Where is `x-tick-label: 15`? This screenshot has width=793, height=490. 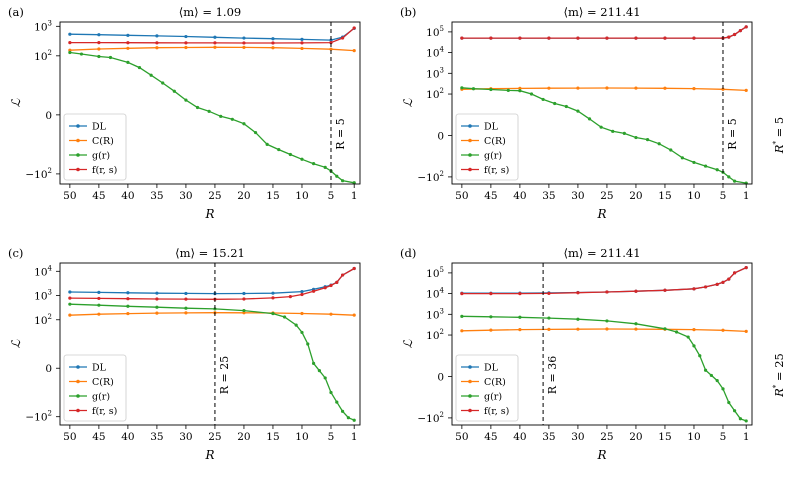 x-tick-label: 15 is located at coordinates (272, 437).